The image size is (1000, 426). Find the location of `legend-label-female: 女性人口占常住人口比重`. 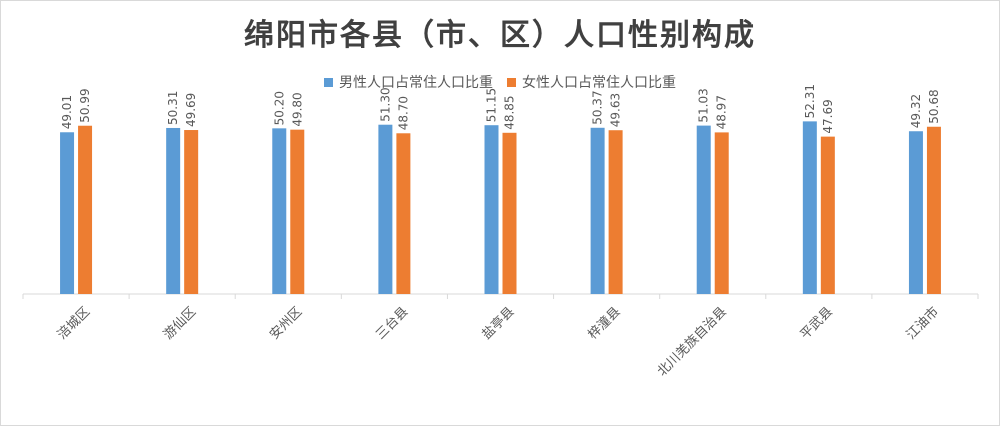

legend-label-female: 女性人口占常住人口比重 is located at coordinates (599, 83).